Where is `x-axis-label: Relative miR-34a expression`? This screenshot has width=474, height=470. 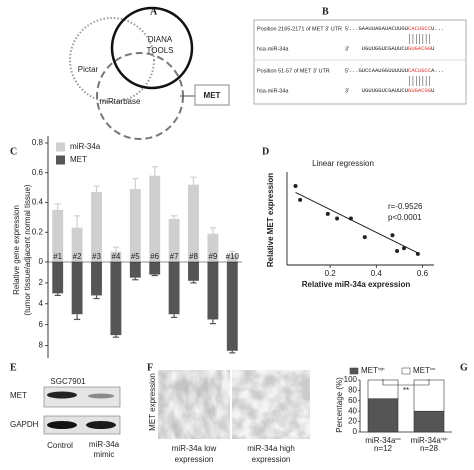
x-axis-label: Relative miR-34a expression is located at coordinates (356, 284).